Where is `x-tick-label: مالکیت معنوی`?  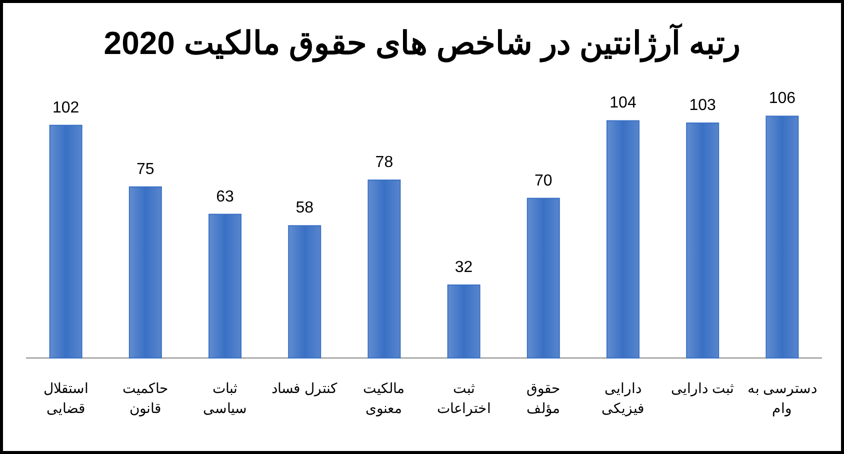
x-tick-label: مالکیت معنوی is located at coordinates (384, 398).